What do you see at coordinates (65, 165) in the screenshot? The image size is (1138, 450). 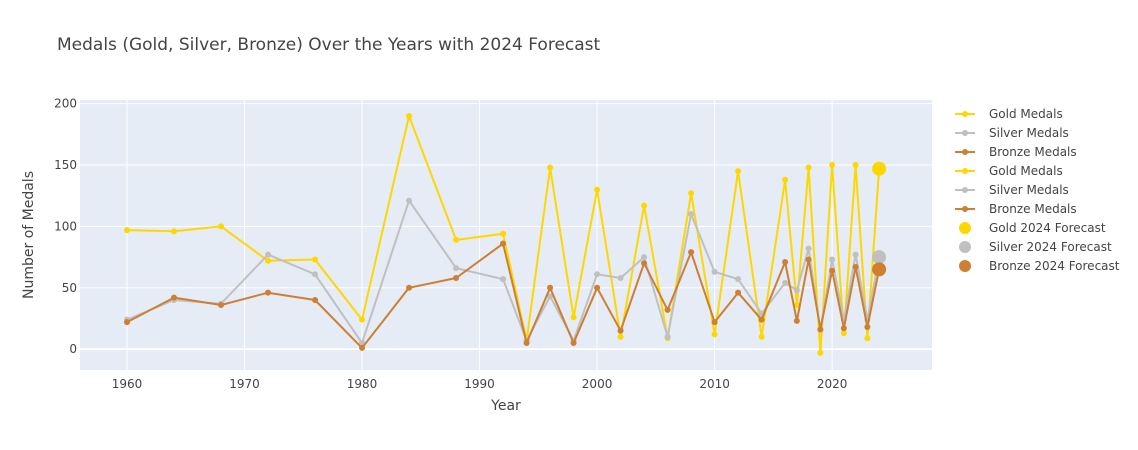 I see `y-tick-label: 150` at bounding box center [65, 165].